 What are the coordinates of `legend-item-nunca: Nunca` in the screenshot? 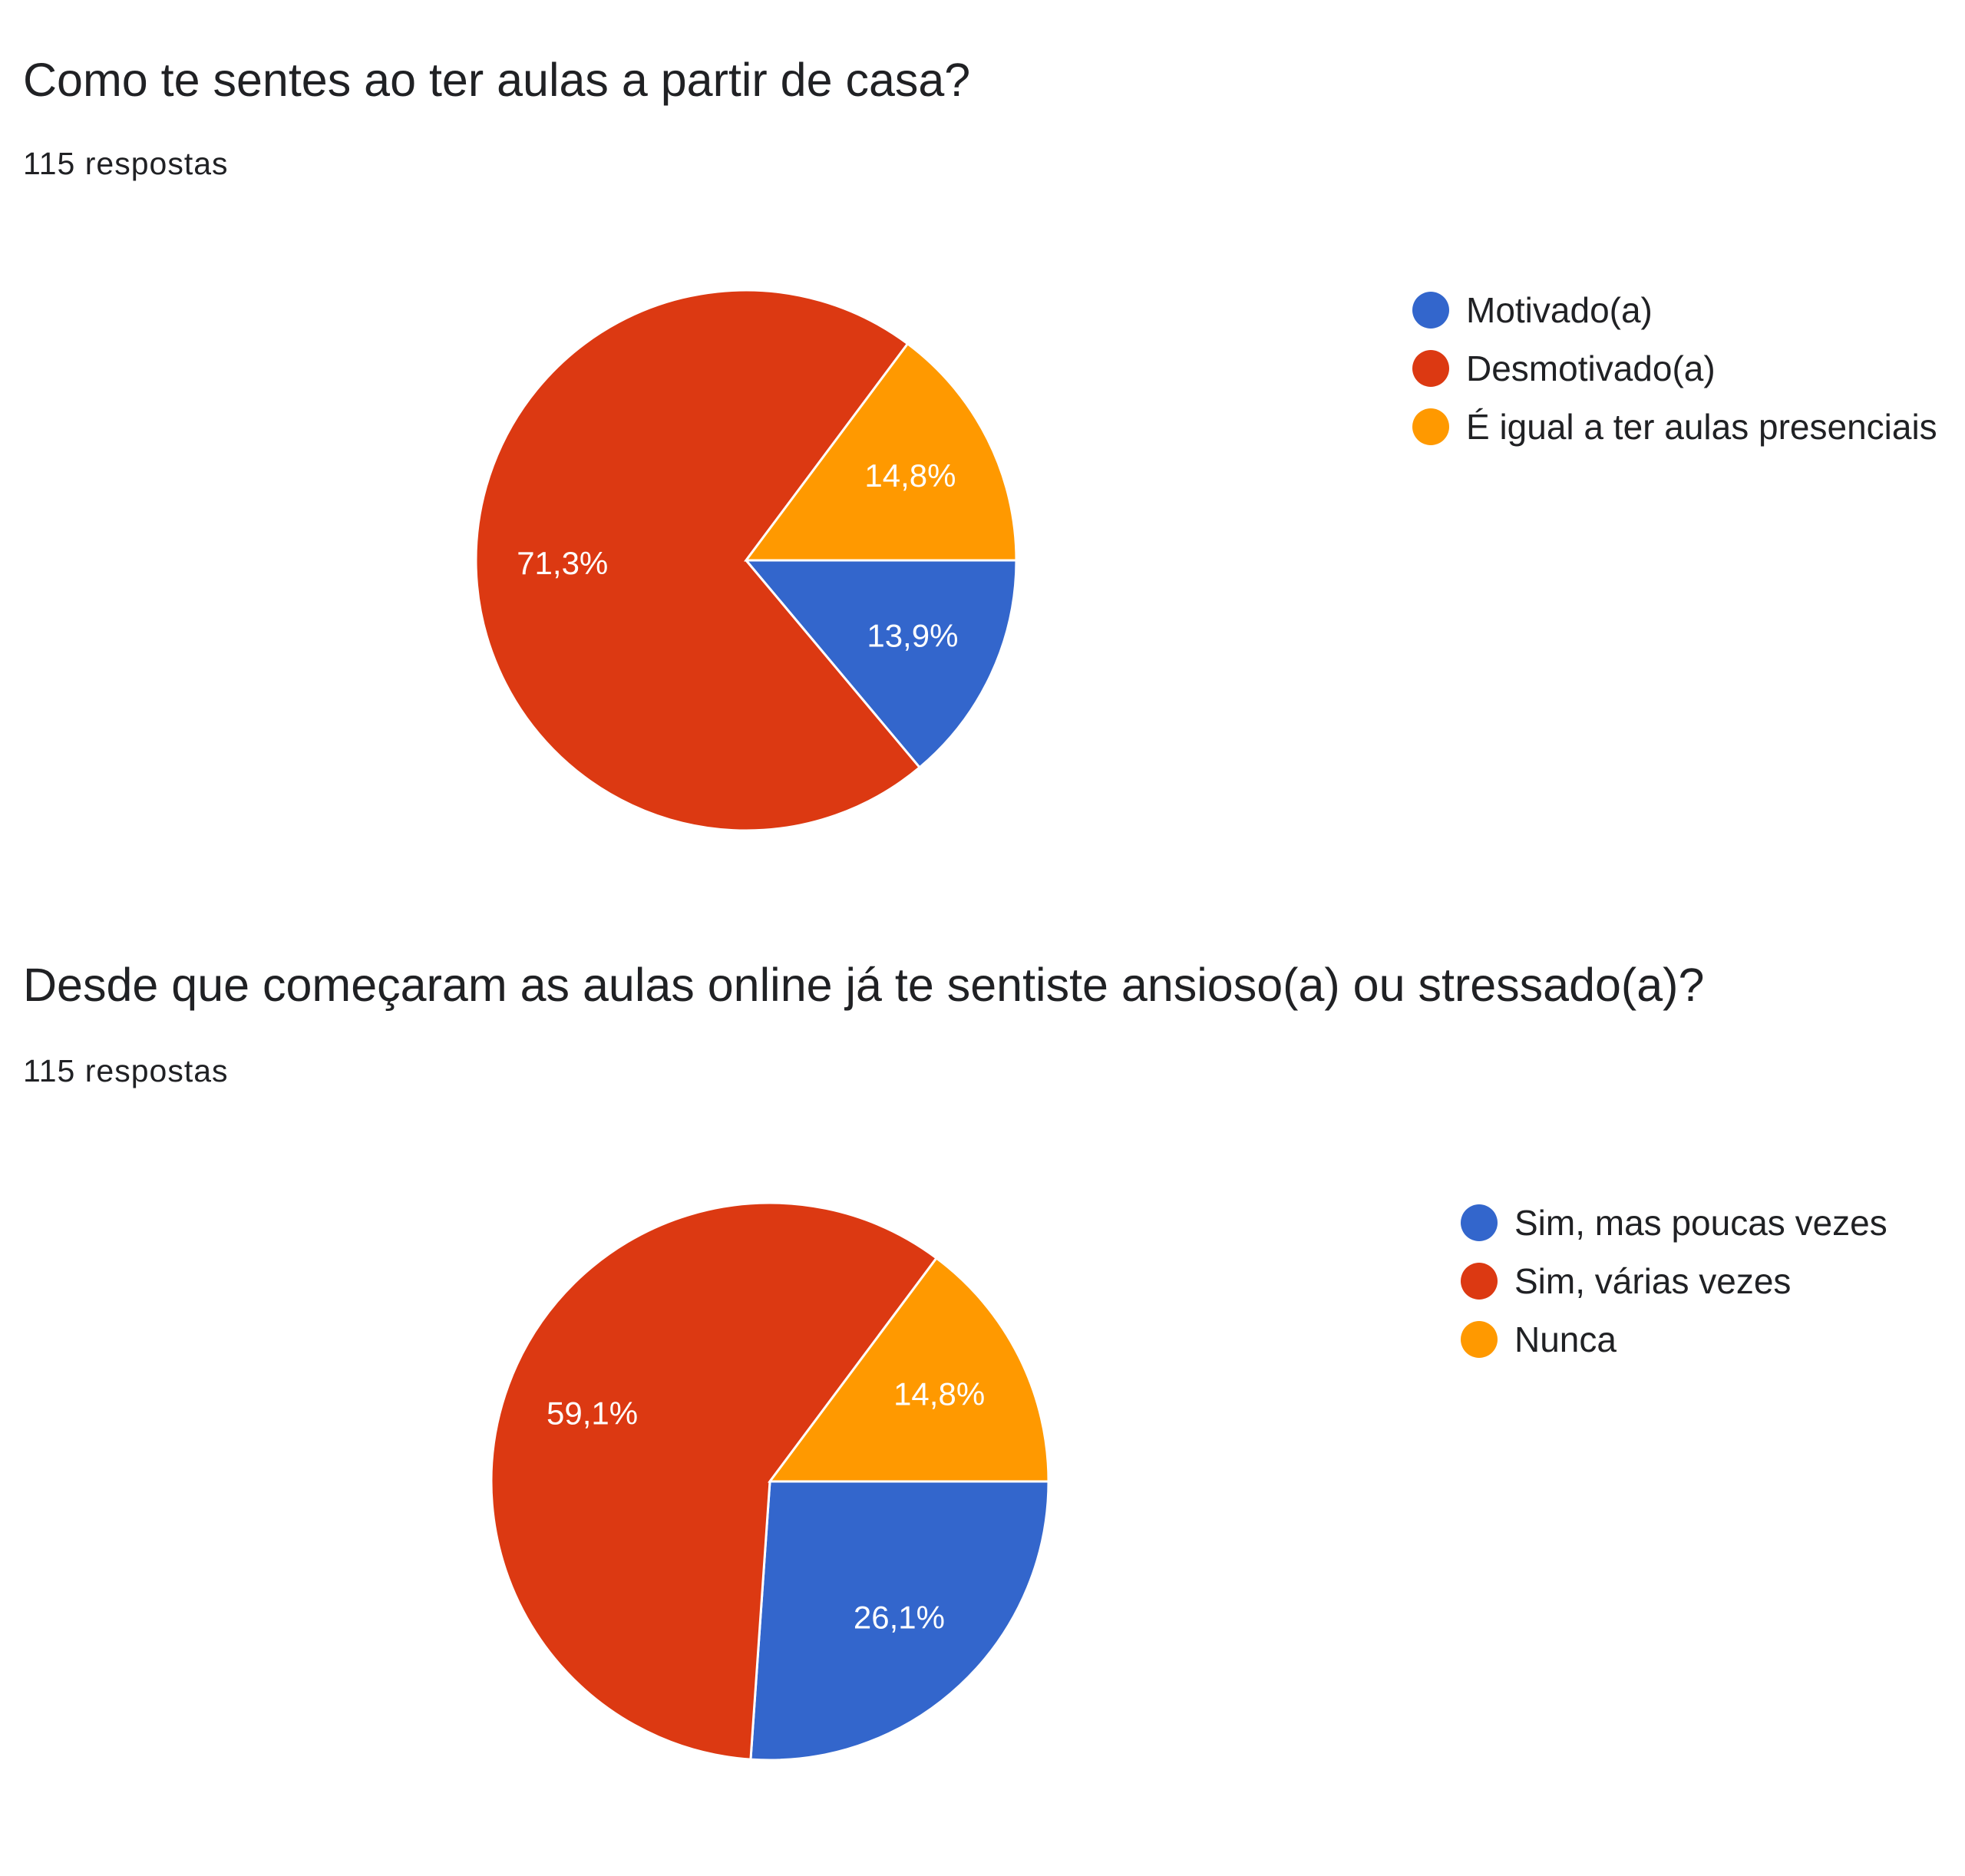 It's located at (1674, 1339).